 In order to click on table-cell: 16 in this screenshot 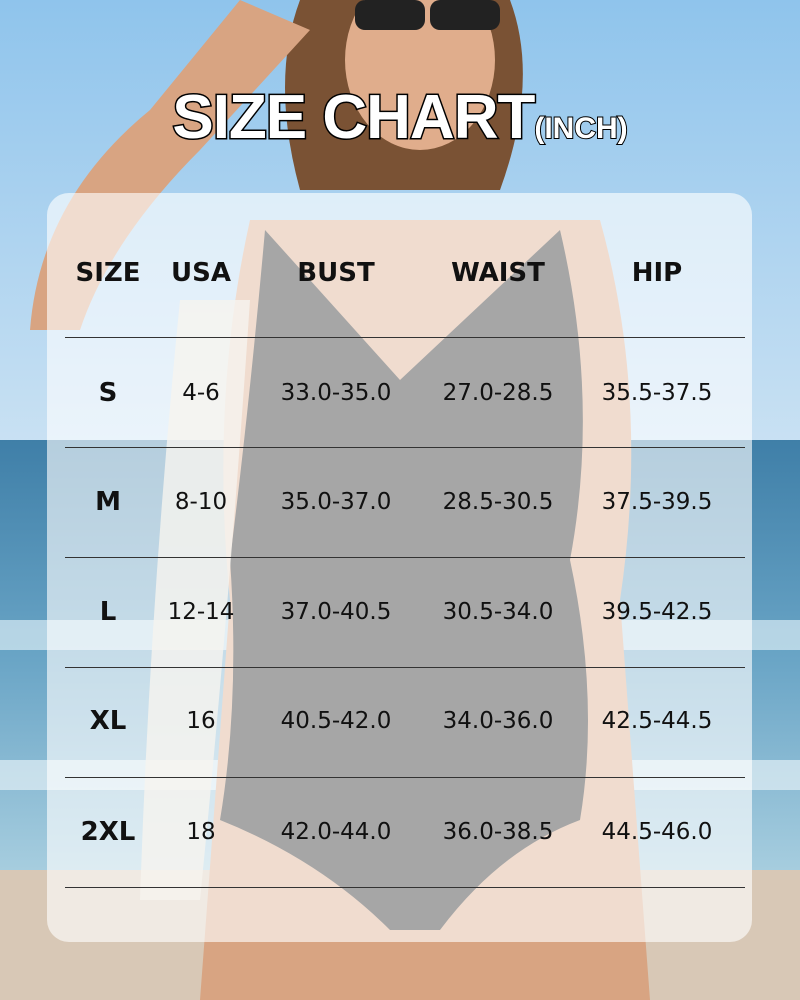, I will do `click(201, 721)`.